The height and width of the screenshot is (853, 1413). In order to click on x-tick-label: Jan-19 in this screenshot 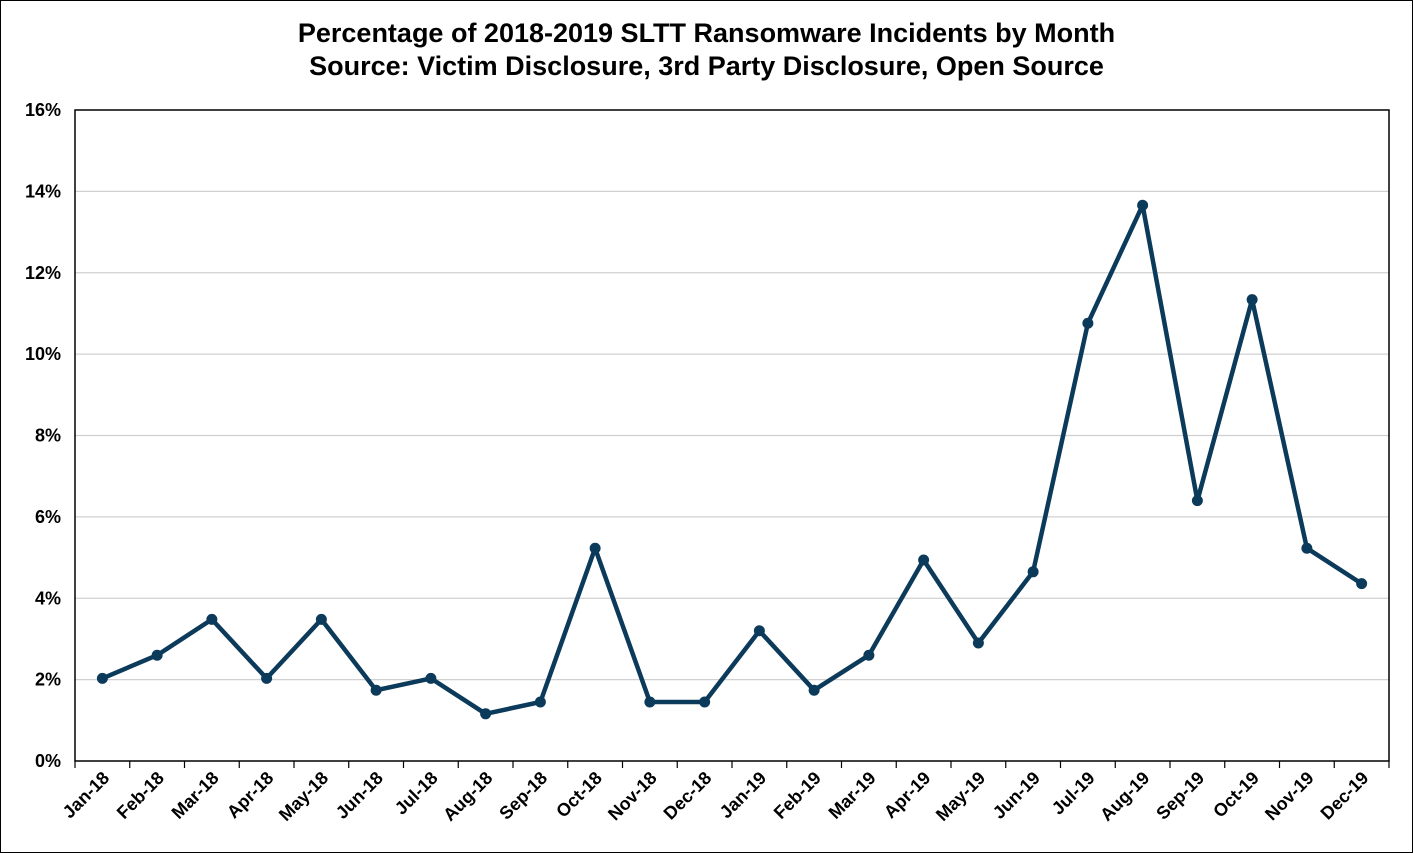, I will do `click(743, 795)`.